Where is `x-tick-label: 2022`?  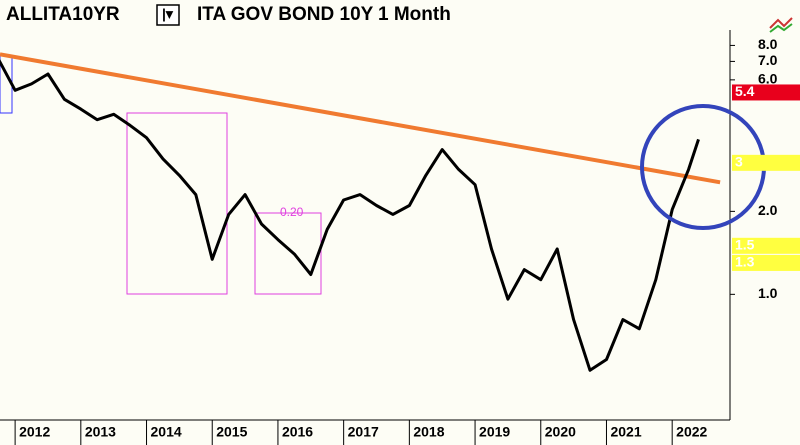 x-tick-label: 2022 is located at coordinates (691, 432).